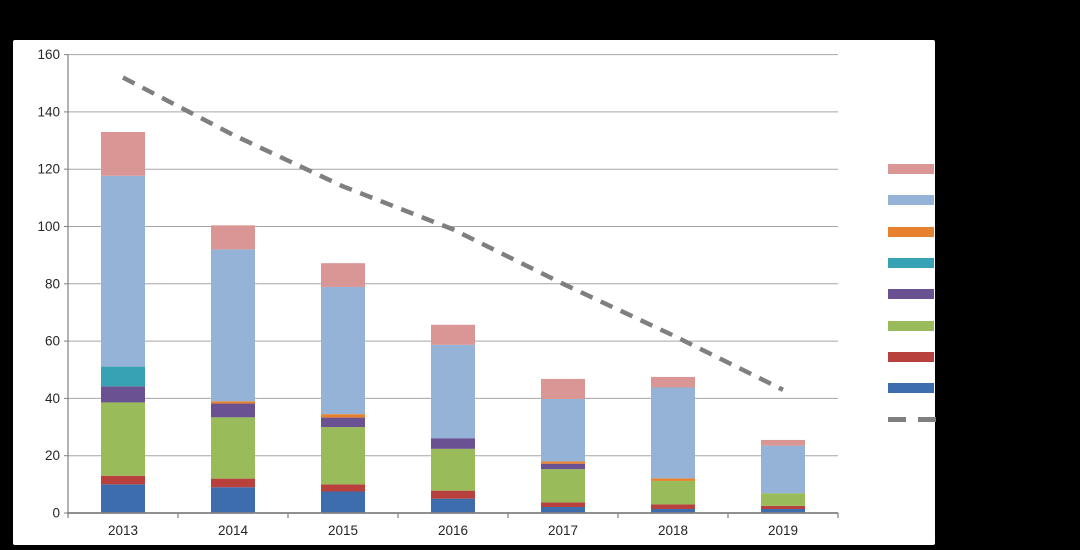 The image size is (1080, 550). What do you see at coordinates (783, 510) in the screenshot?
I see `bar-segment-dark-blue-2019` at bounding box center [783, 510].